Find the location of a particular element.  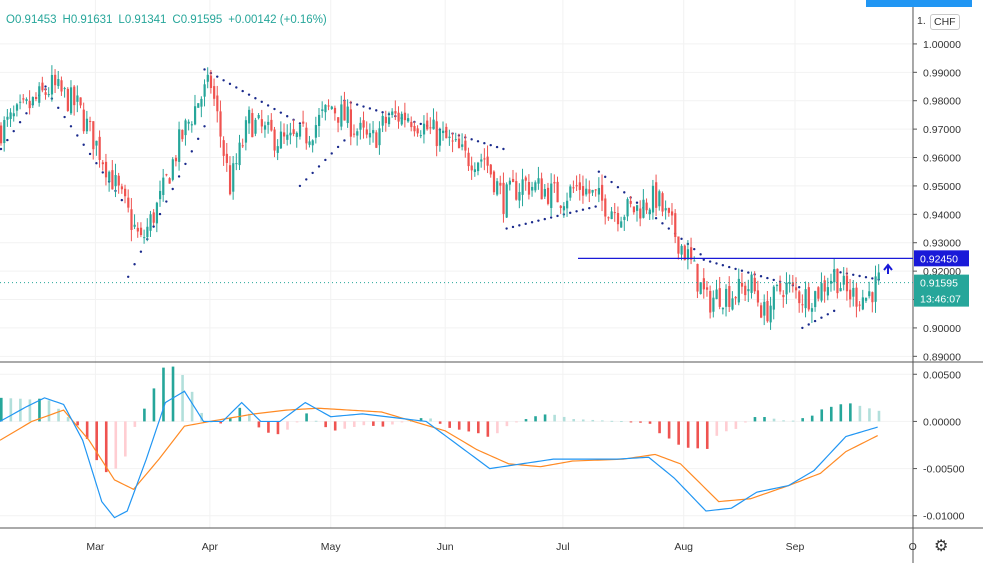

price-tick-label: 0.99000 is located at coordinates (942, 73).